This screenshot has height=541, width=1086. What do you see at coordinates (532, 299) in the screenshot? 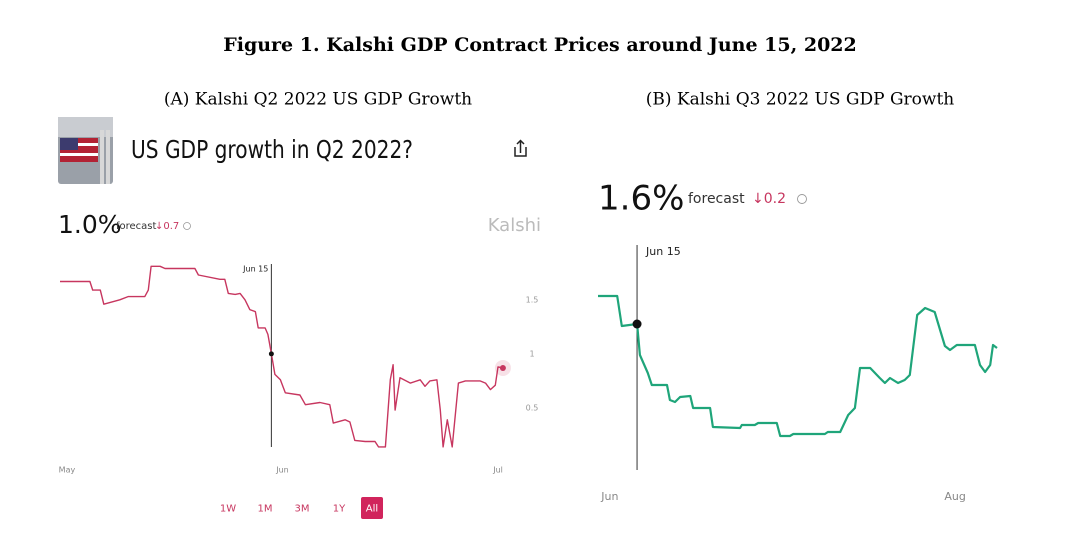
I see `y-tick-label: 1.5` at bounding box center [532, 299].